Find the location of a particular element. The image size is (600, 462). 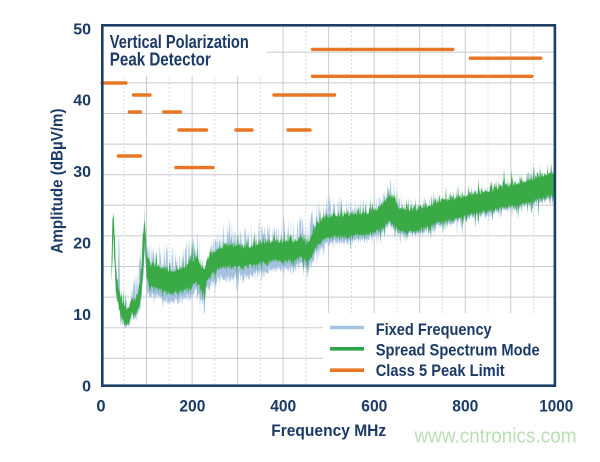

svg-text: 800 is located at coordinates (465, 406).